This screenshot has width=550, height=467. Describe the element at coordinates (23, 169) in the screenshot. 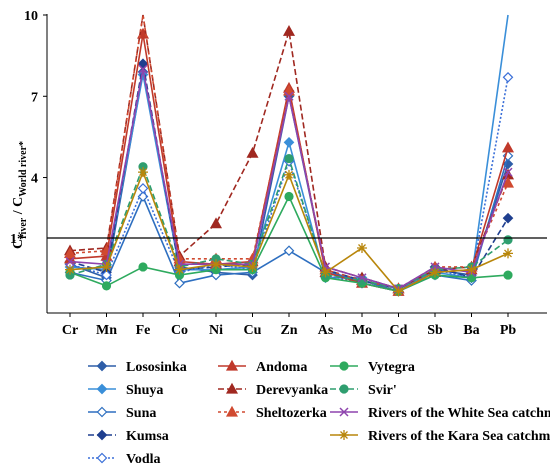

I see `y-axis-label-sub2: World river*` at that location.